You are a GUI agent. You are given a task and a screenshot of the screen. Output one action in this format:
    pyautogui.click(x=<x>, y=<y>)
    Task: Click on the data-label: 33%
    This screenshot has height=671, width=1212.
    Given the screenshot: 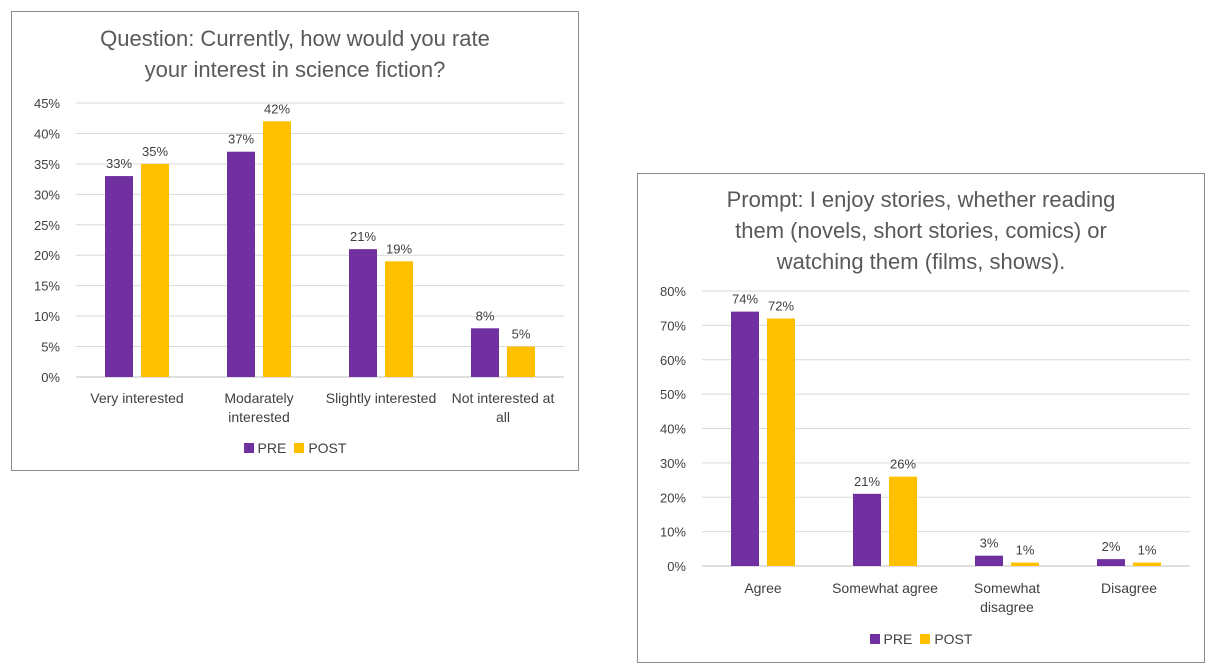 What is the action you would take?
    pyautogui.click(x=119, y=163)
    